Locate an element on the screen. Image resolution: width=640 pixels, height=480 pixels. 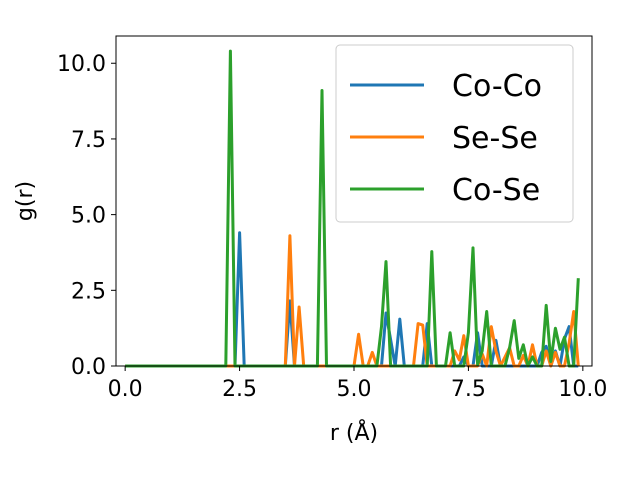
legend-label-se-se: Se-Se is located at coordinates (495, 138).